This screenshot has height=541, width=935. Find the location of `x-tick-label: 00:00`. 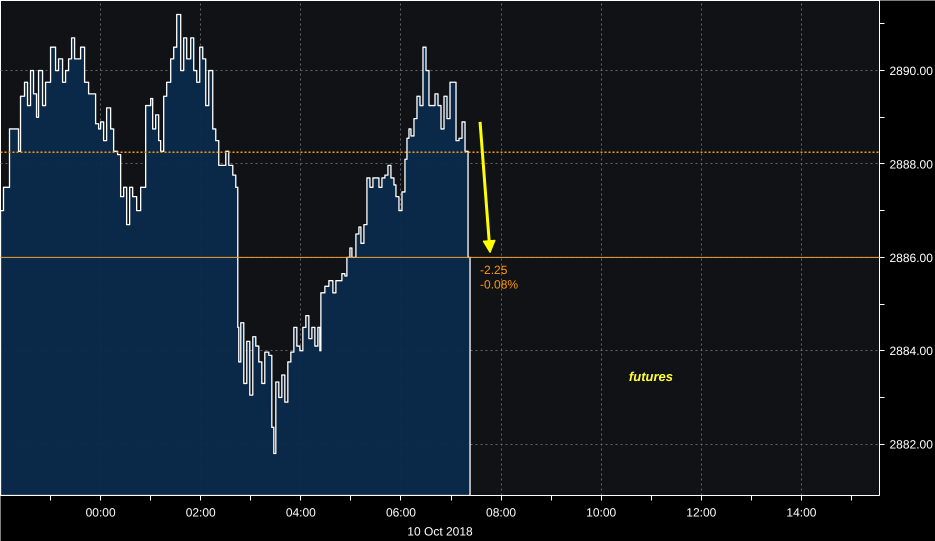

x-tick-label: 00:00 is located at coordinates (101, 513).